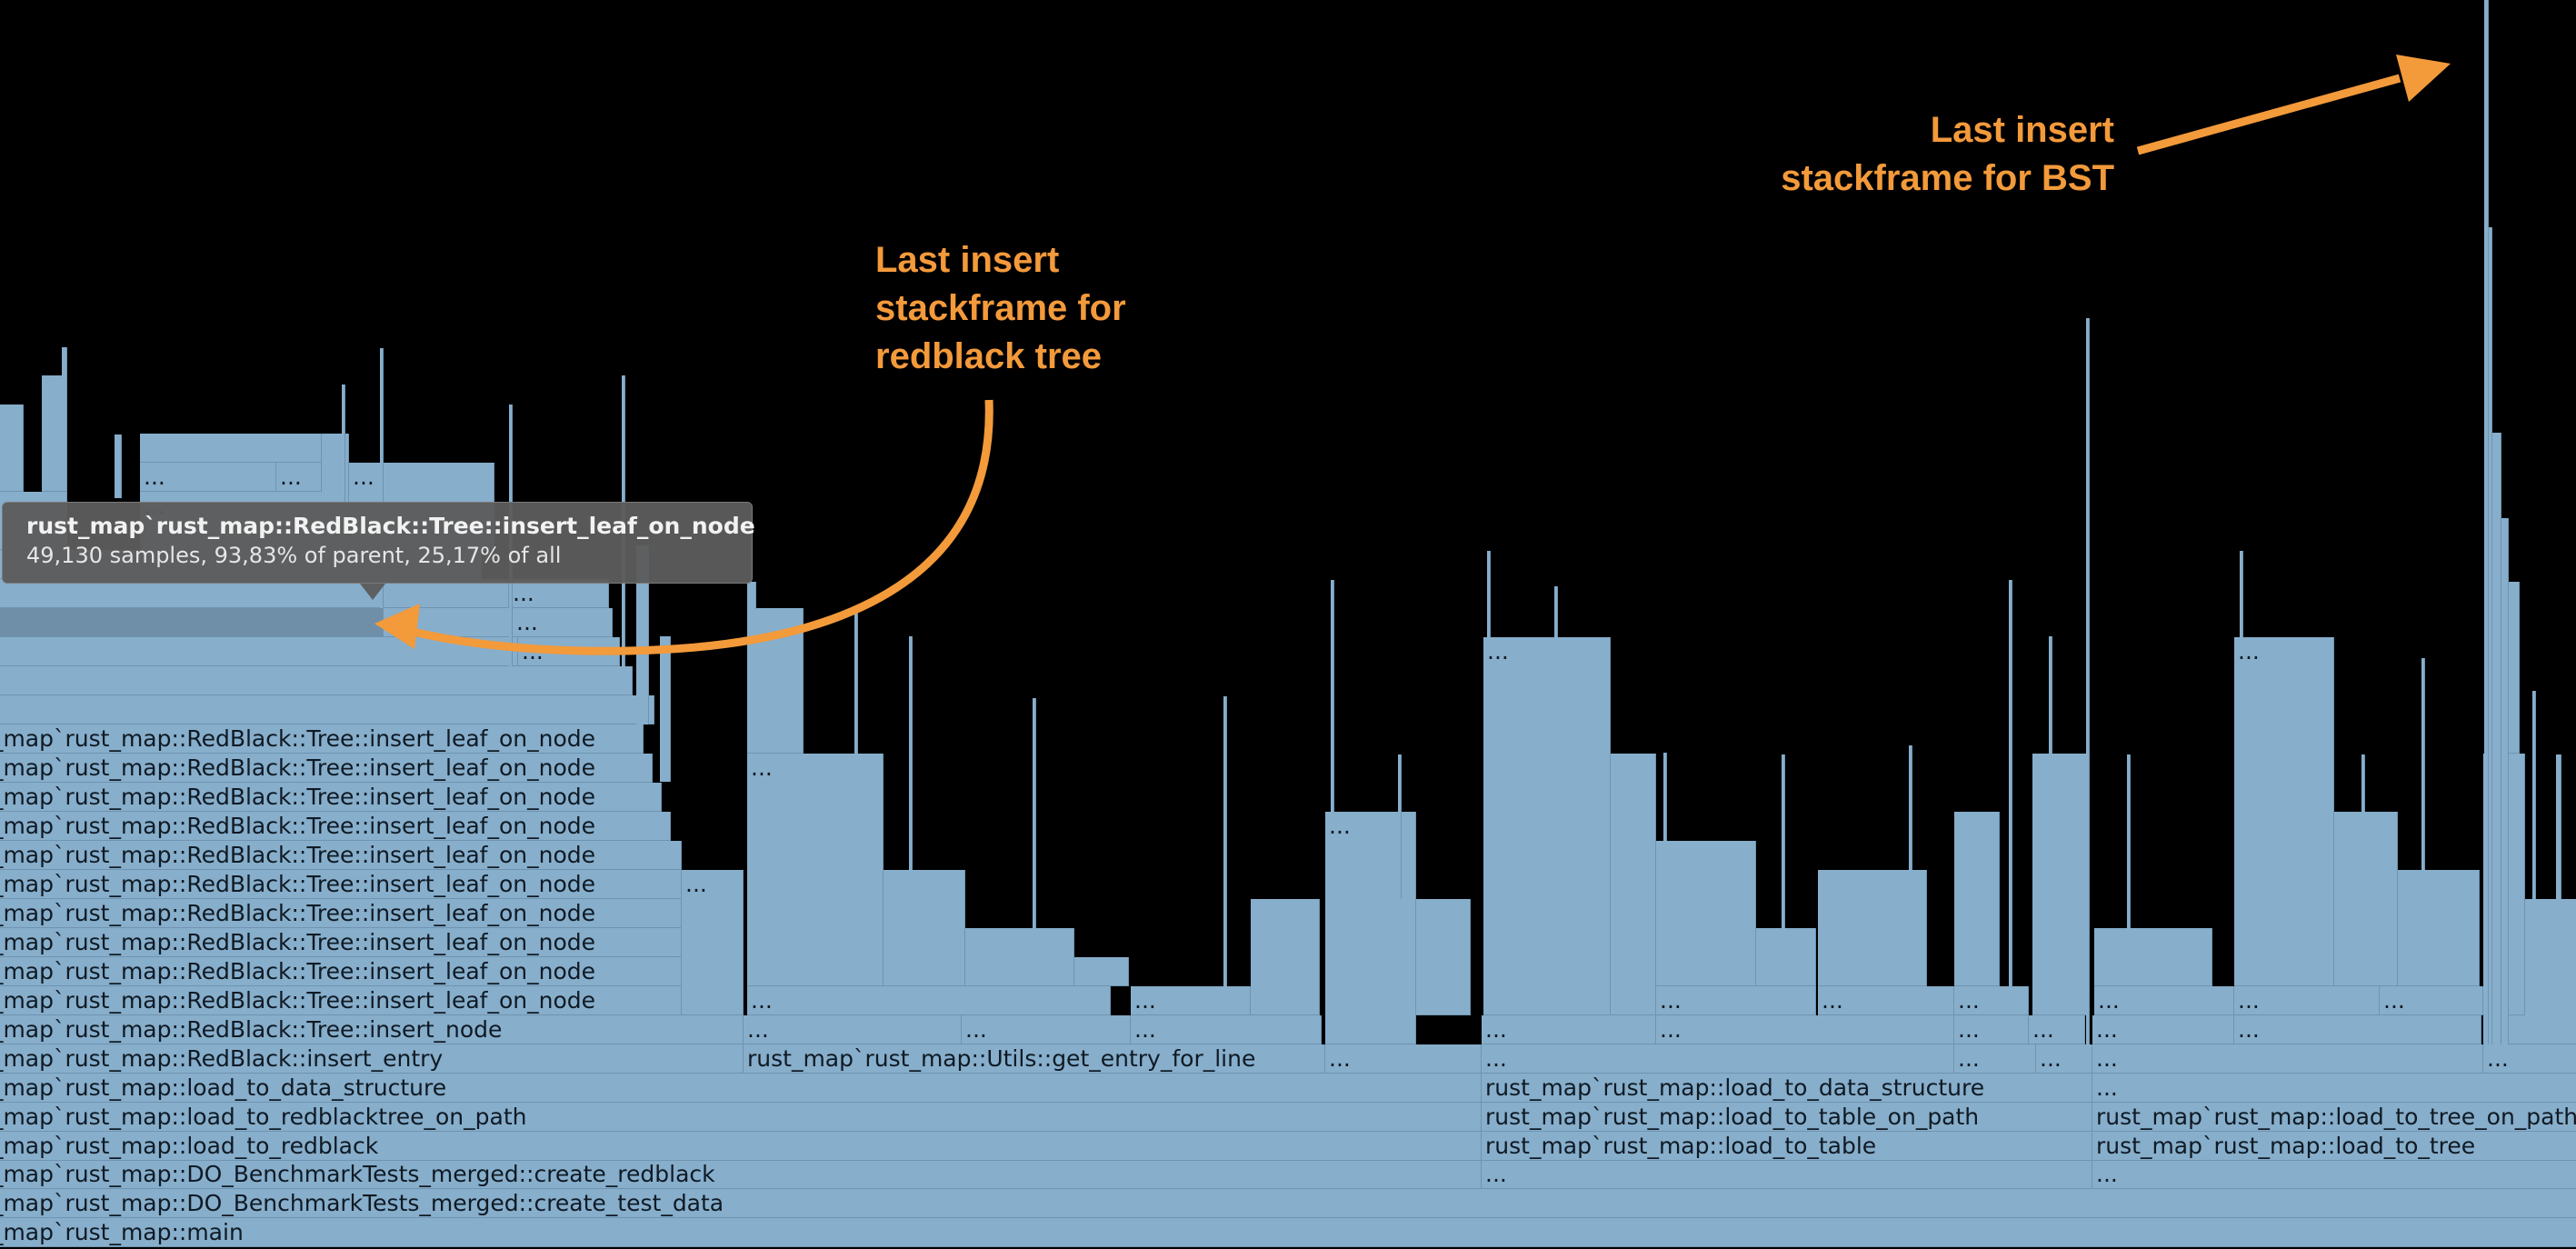  Describe the element at coordinates (911, 753) in the screenshot. I see `spike-gefl-c` at that location.